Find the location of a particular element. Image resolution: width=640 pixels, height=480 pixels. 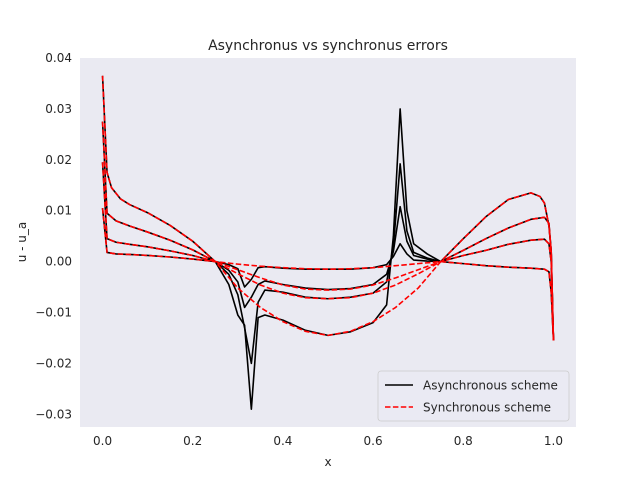

x-axis: 0.0 0.2 0.4 0.6 0.8 1.0 is located at coordinates (328, 441).